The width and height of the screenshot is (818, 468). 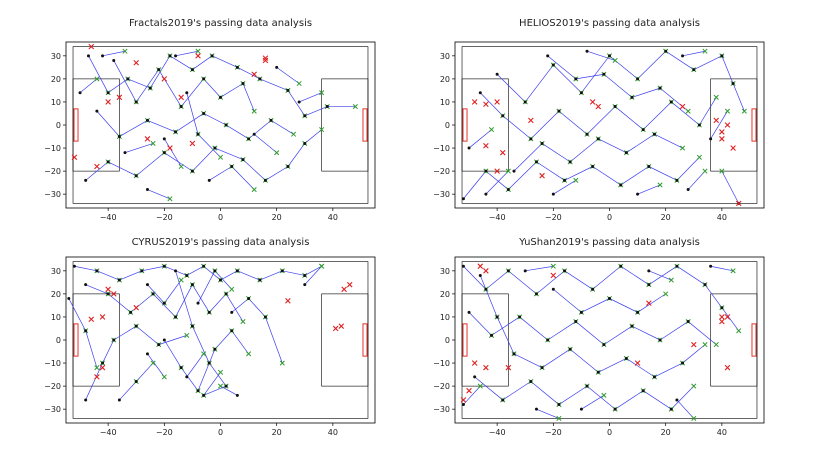 I want to click on penalty-area-left, so click(x=96, y=340).